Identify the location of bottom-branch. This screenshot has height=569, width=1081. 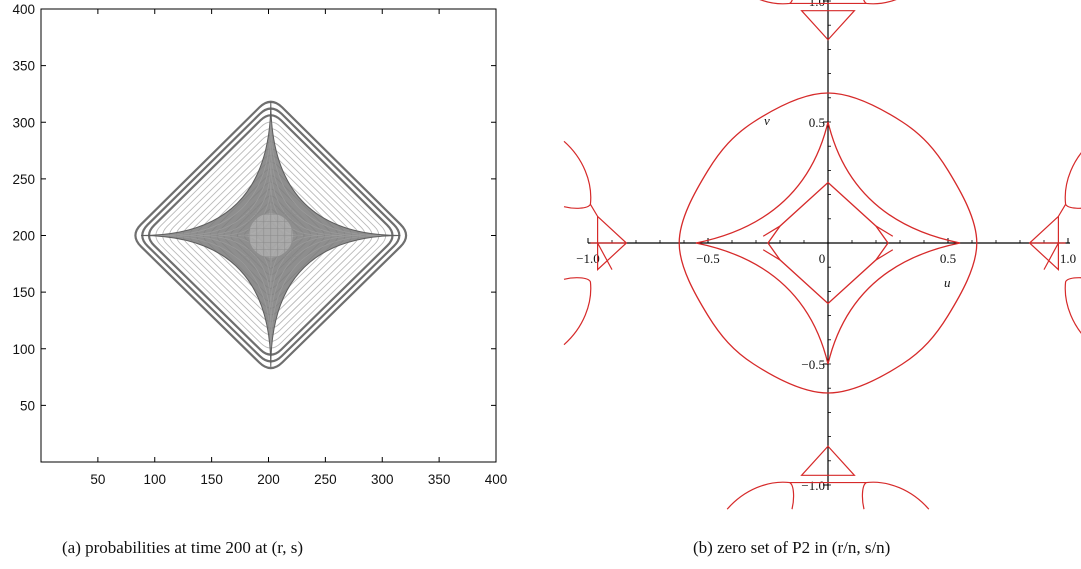
(828, 477).